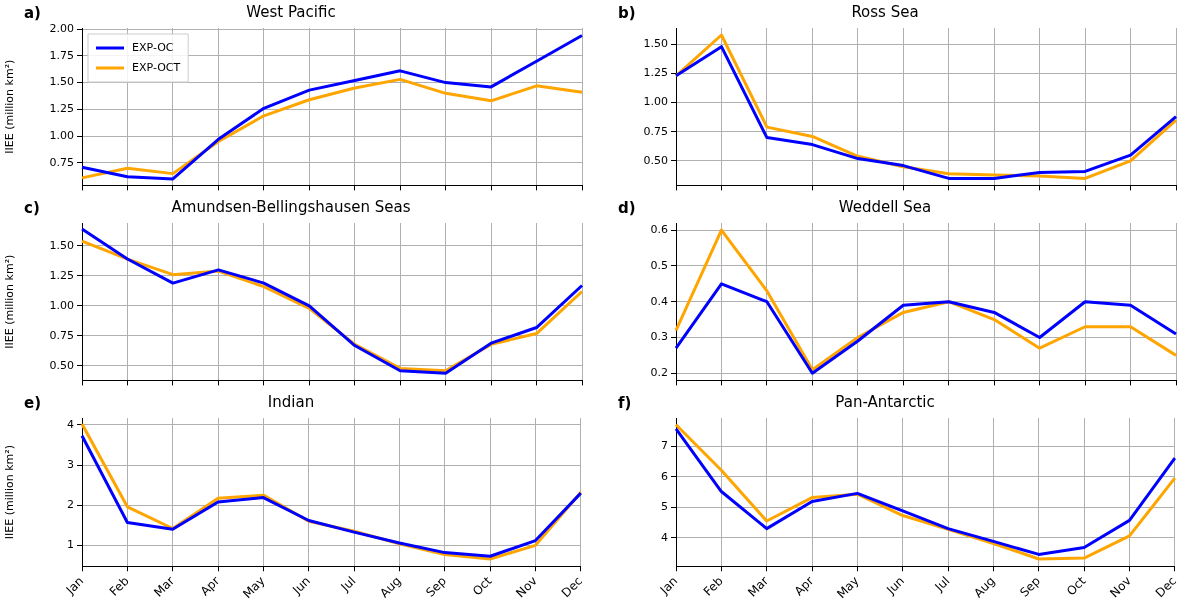 This screenshot has height=605, width=1194. Describe the element at coordinates (156, 67) in the screenshot. I see `legend-label: EXP-OCT` at that location.